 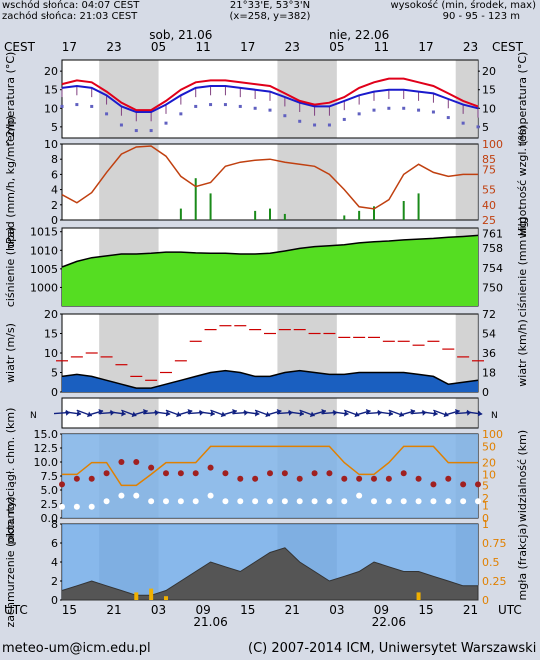 I want to click on temp-ylabel-left: temperatura (°C), so click(x=10, y=99).